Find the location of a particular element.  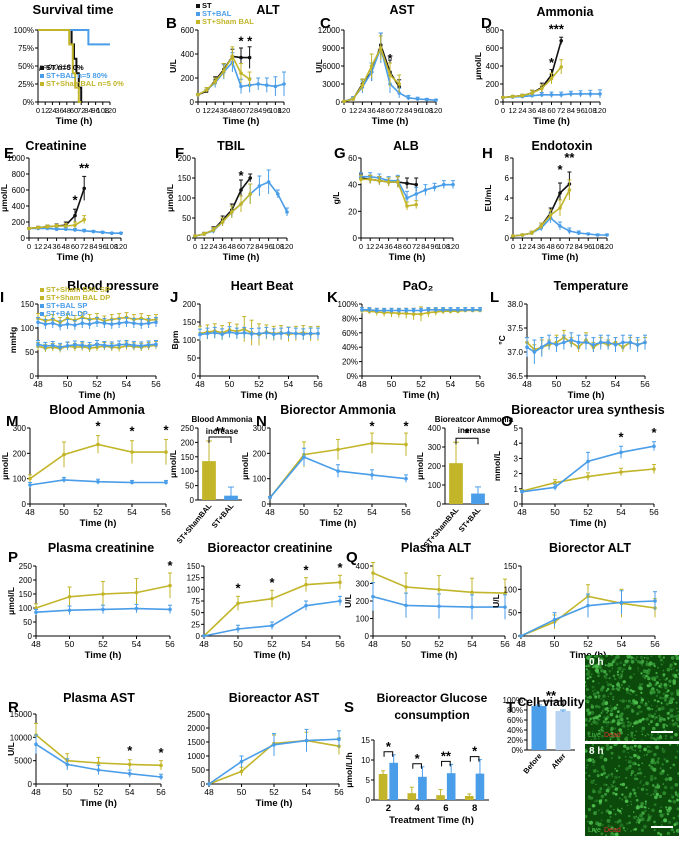

significance-m: * is located at coordinates (166, 429).